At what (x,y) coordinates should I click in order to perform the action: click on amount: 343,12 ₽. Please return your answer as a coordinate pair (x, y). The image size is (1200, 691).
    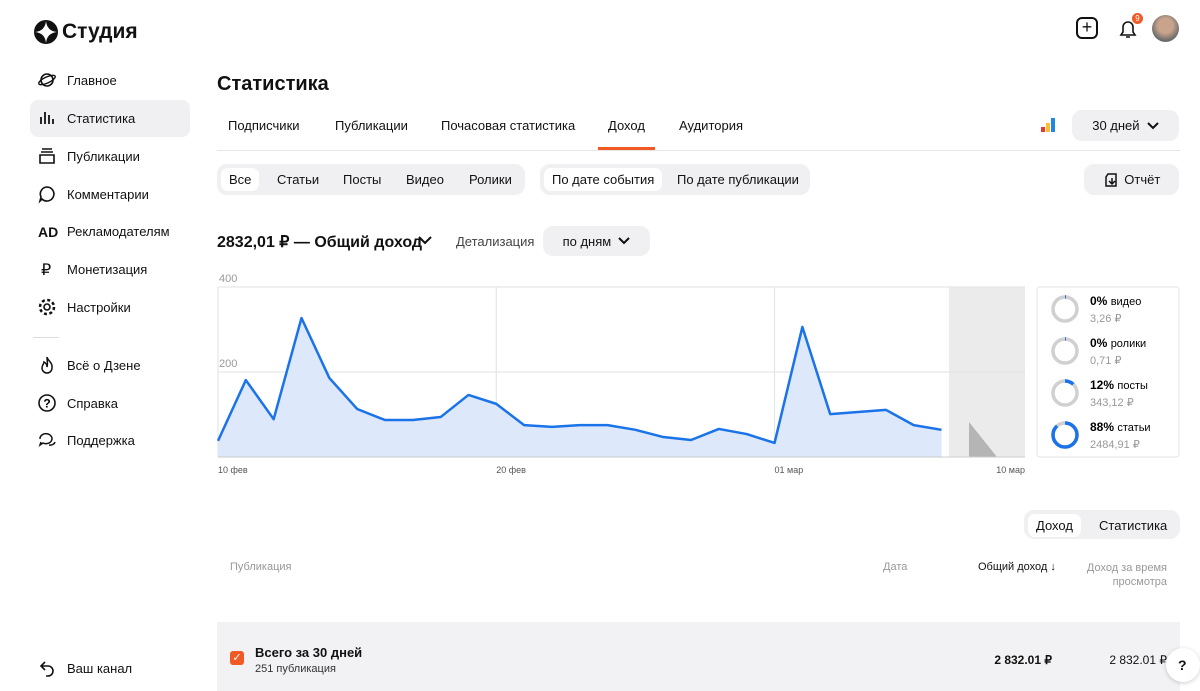
    Looking at the image, I should click on (1112, 403).